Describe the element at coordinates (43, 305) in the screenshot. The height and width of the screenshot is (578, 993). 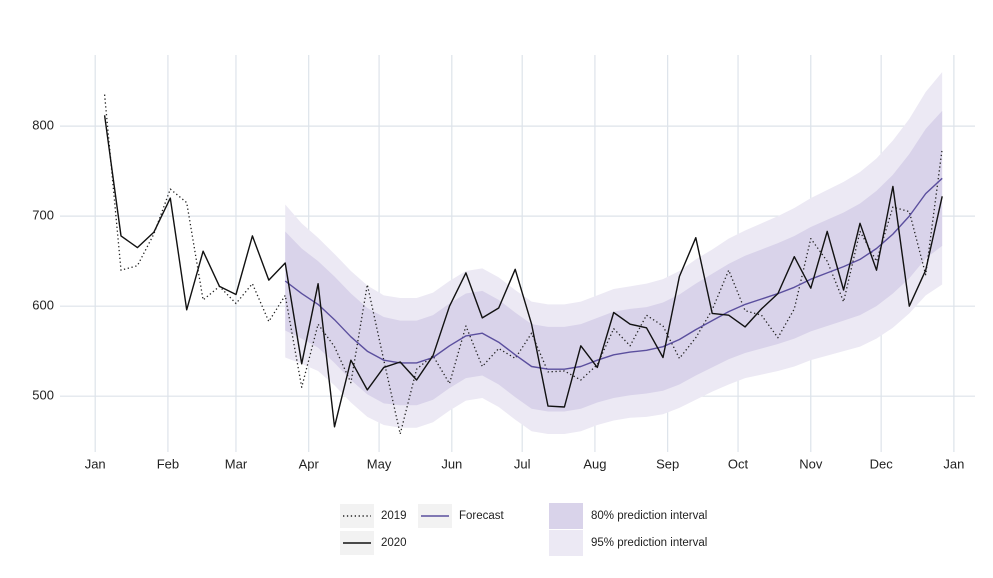
I see `y-tick-label: 600` at that location.